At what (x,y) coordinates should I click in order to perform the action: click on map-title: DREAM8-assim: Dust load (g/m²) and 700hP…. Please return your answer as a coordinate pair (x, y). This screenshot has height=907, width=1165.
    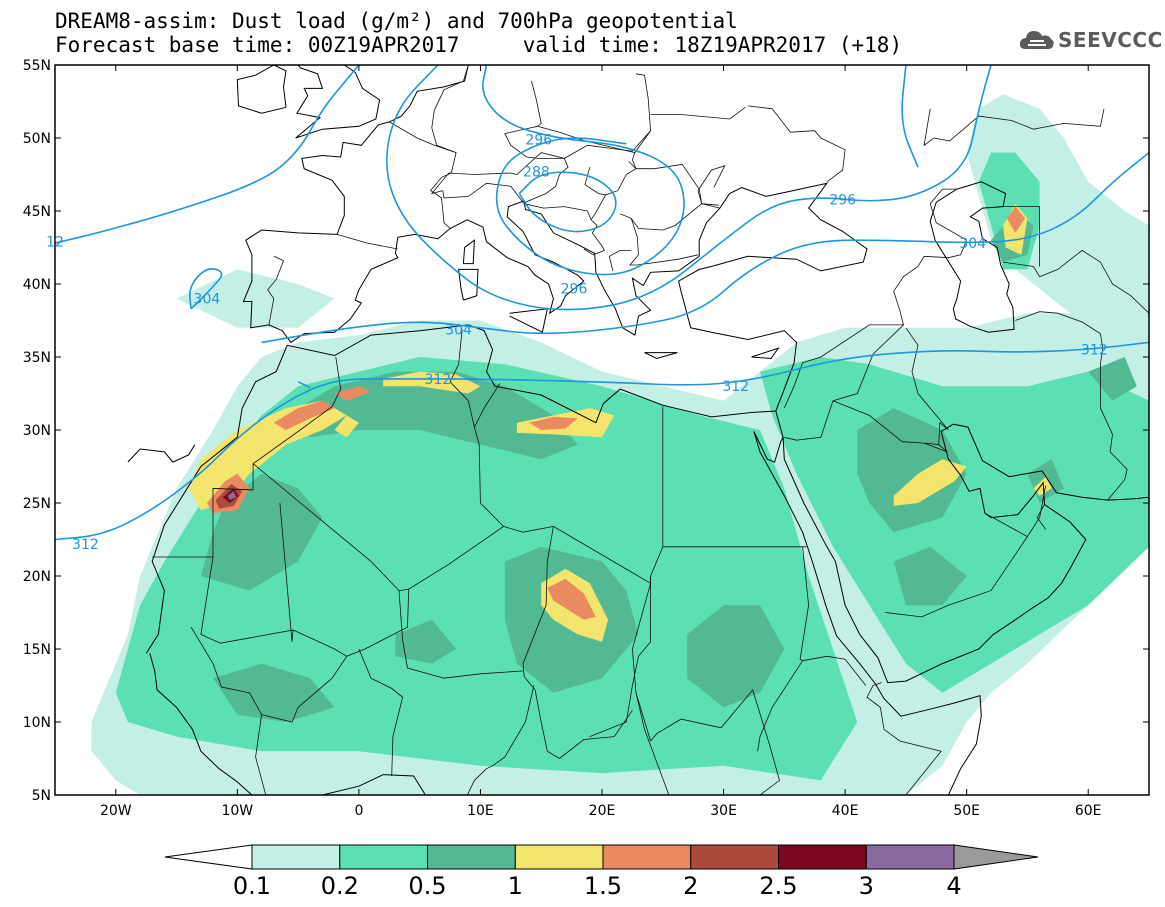
    Looking at the image, I should click on (396, 21).